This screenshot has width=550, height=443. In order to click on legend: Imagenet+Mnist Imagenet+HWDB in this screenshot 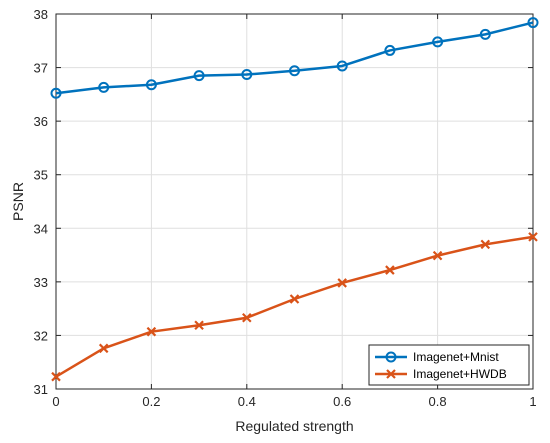, I will do `click(449, 365)`.